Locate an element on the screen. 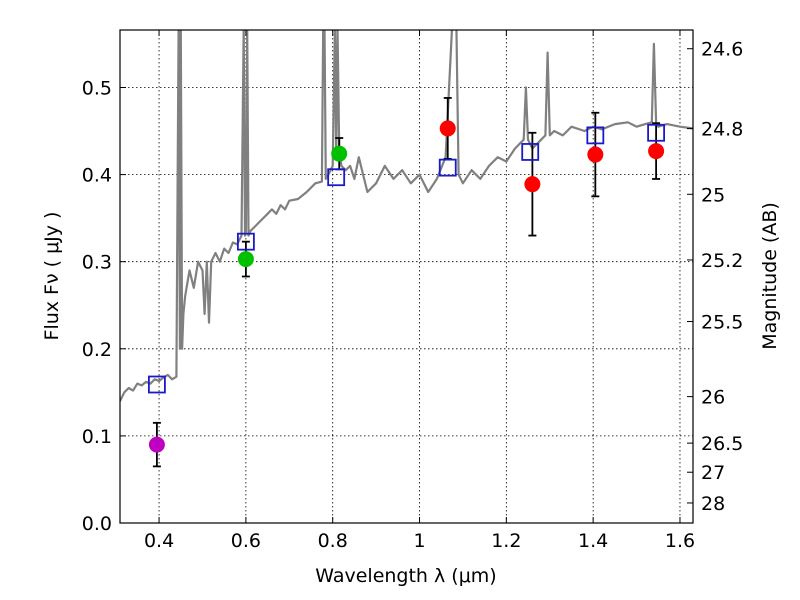  right-tick-label: 27 is located at coordinates (713, 473).